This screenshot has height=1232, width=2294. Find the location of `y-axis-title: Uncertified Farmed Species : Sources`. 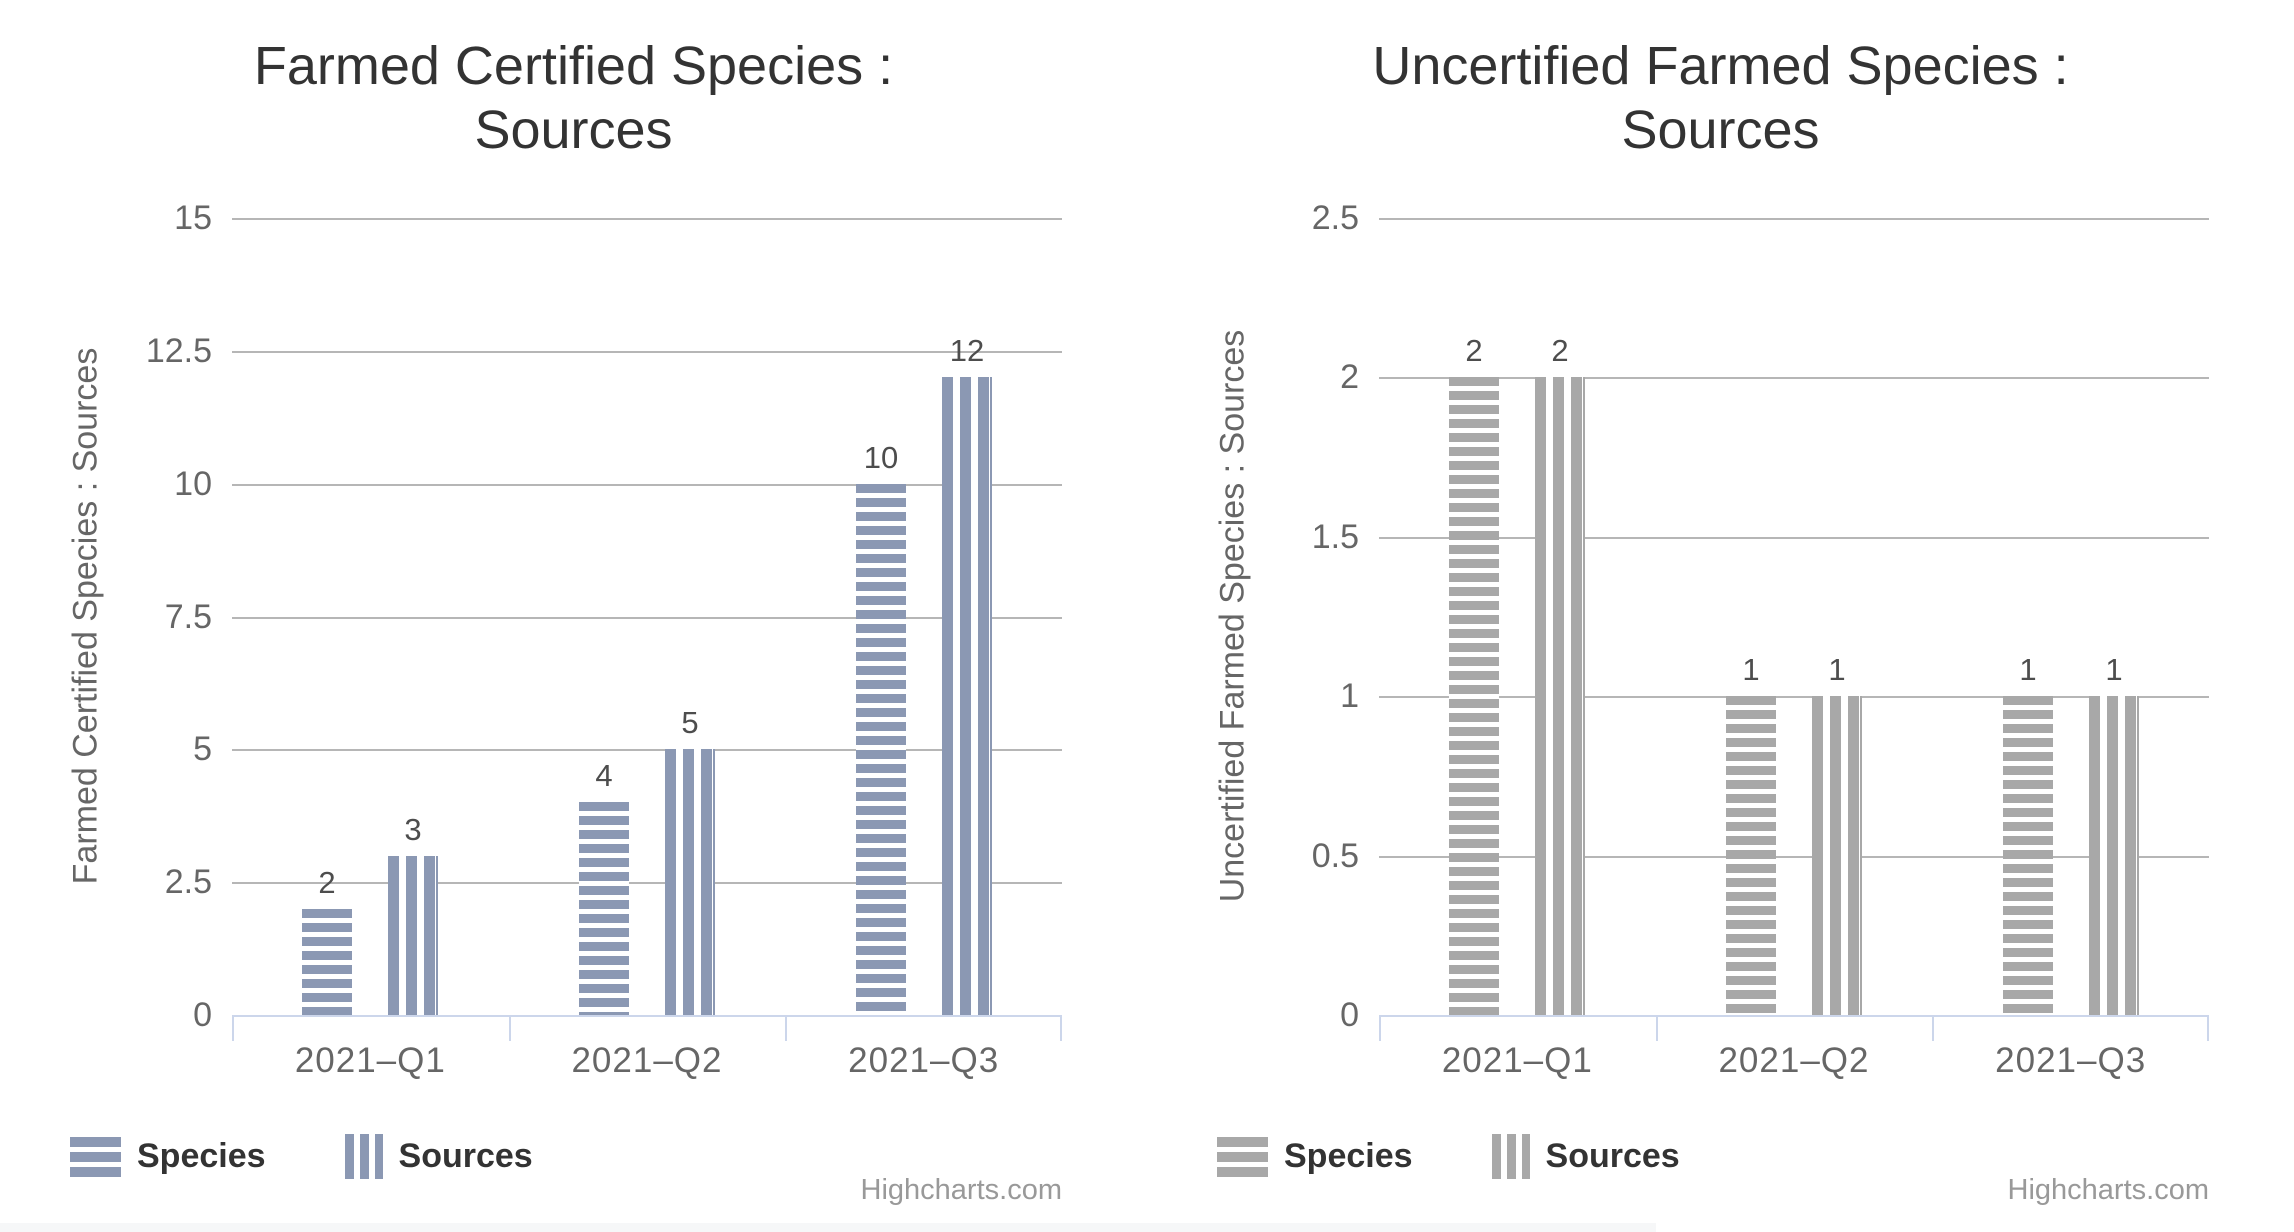

y-axis-title: Uncertified Farmed Species : Sources is located at coordinates (1232, 616).